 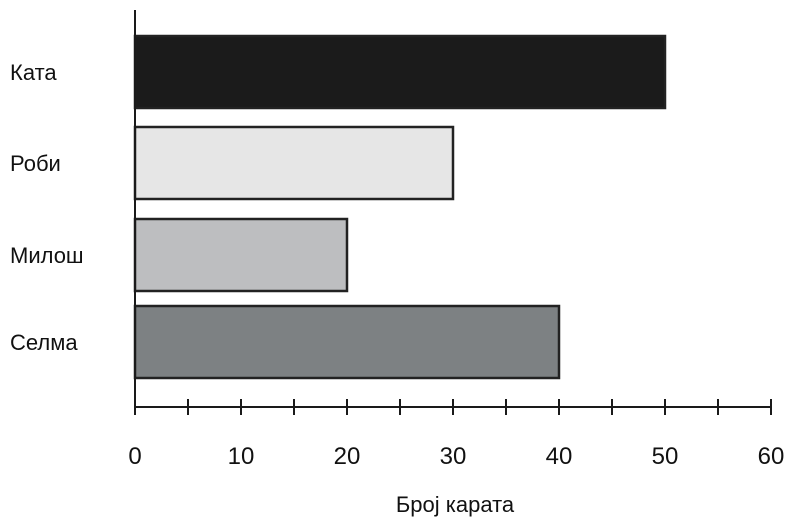 What do you see at coordinates (35, 163) in the screenshot?
I see `category-label-1: Роби` at bounding box center [35, 163].